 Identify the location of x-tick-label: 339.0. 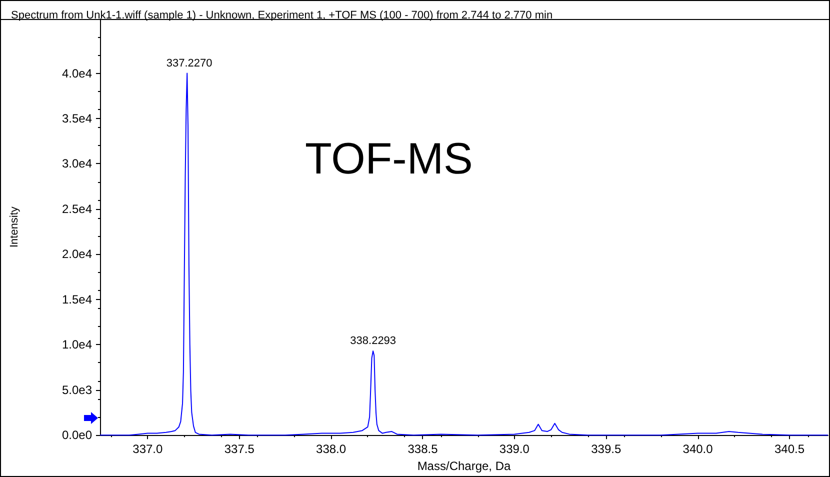
(514, 449).